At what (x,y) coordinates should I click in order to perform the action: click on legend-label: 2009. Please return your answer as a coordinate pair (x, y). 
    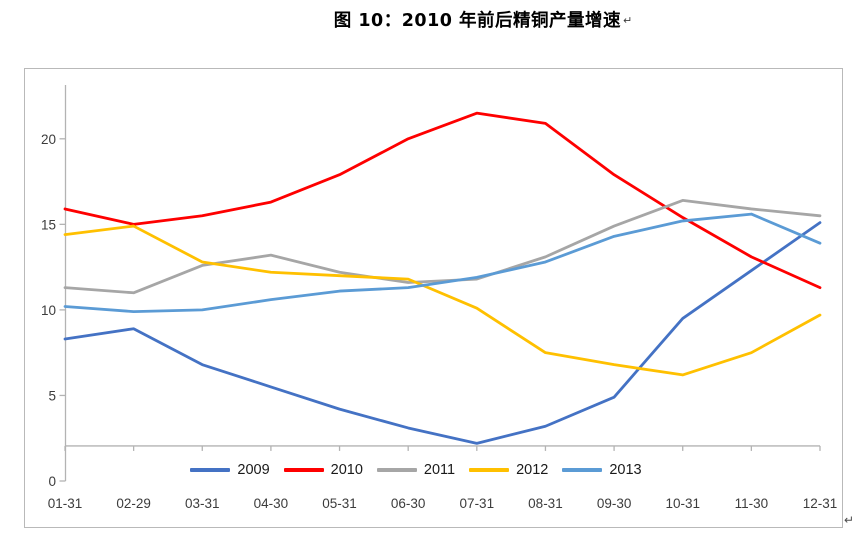
    Looking at the image, I should click on (253, 469).